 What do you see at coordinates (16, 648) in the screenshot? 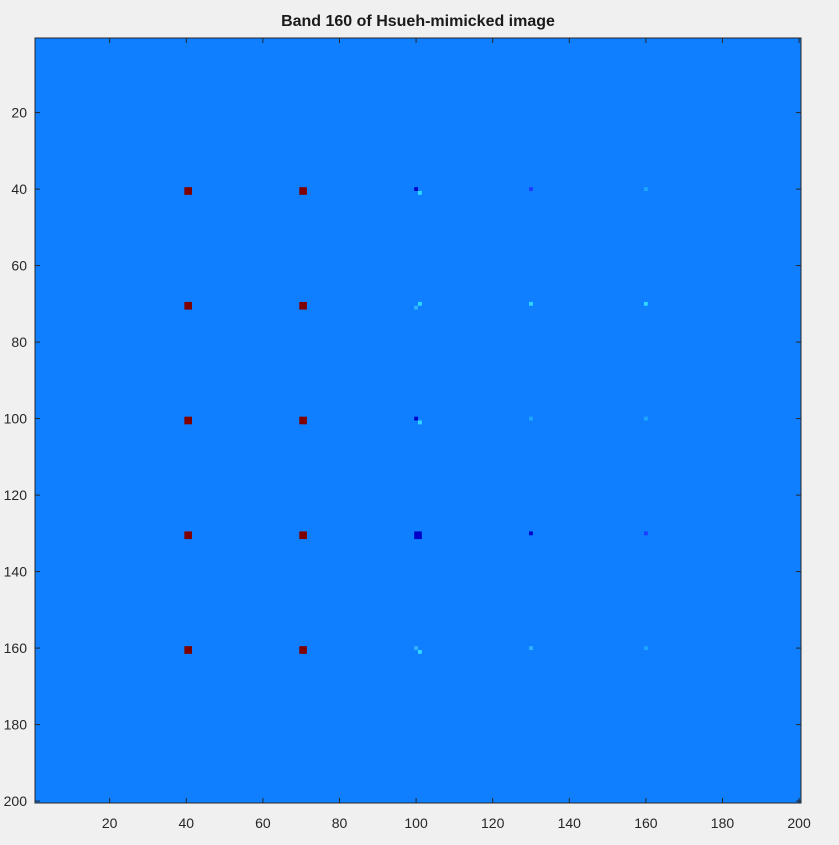
I see `y-tick-label: 160` at bounding box center [16, 648].